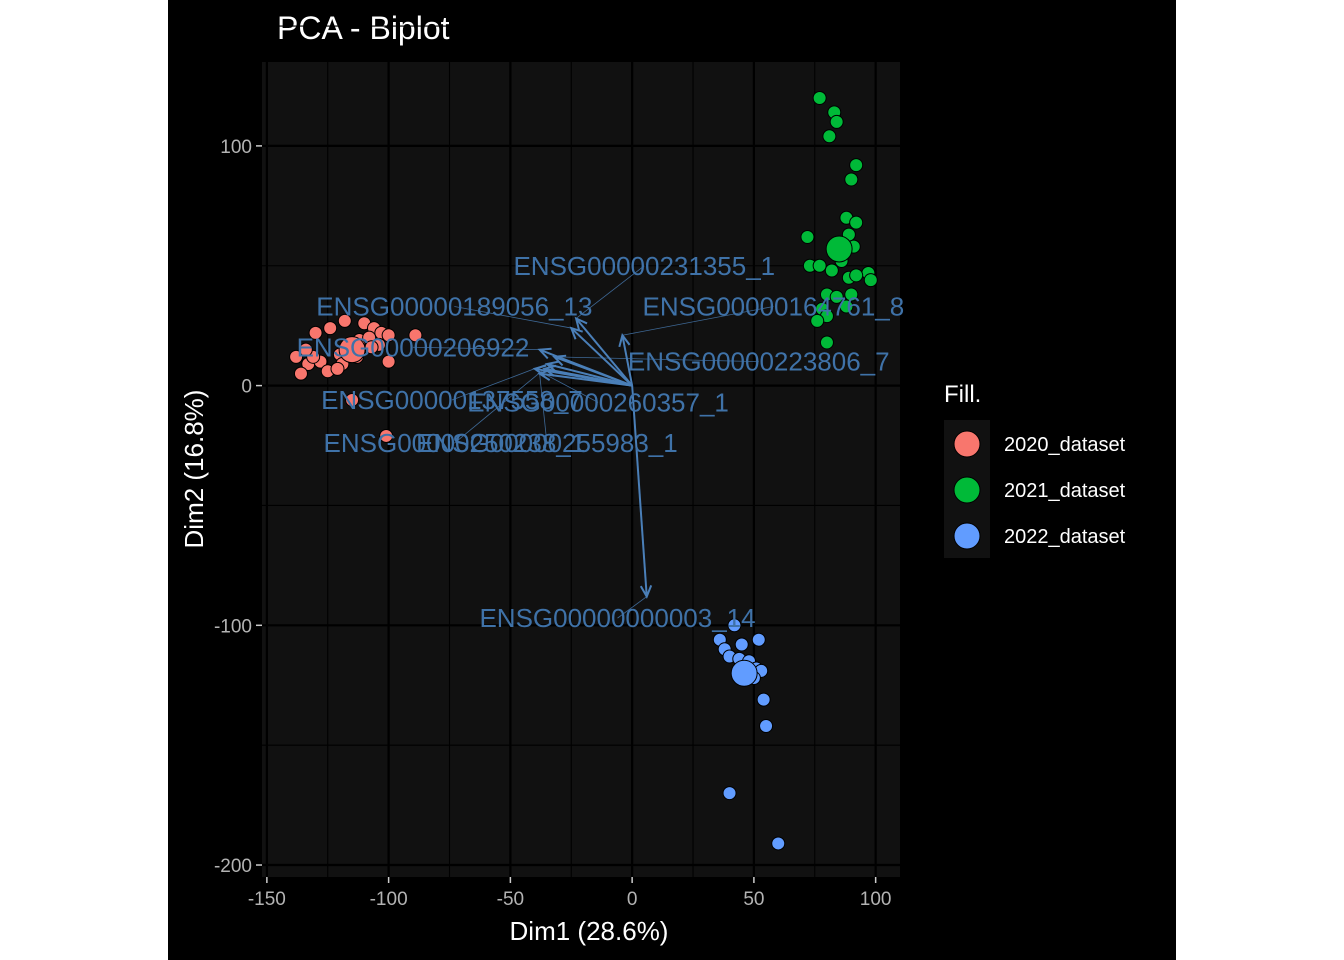  Describe the element at coordinates (876, 899) in the screenshot. I see `x-tick-label: 100` at that location.